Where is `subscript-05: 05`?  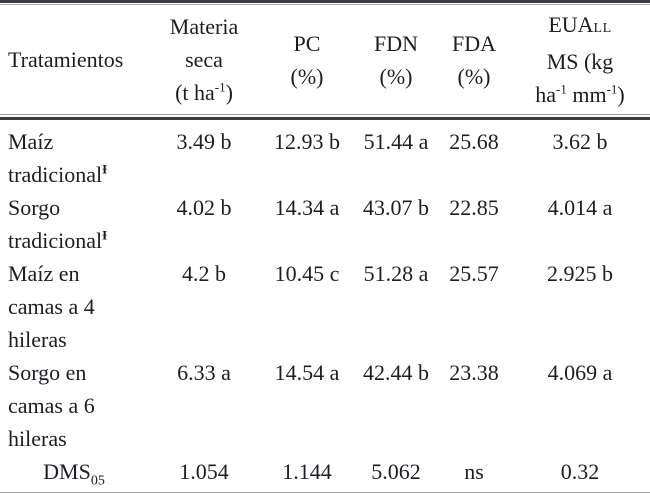 subscript-05: 05 is located at coordinates (97, 481).